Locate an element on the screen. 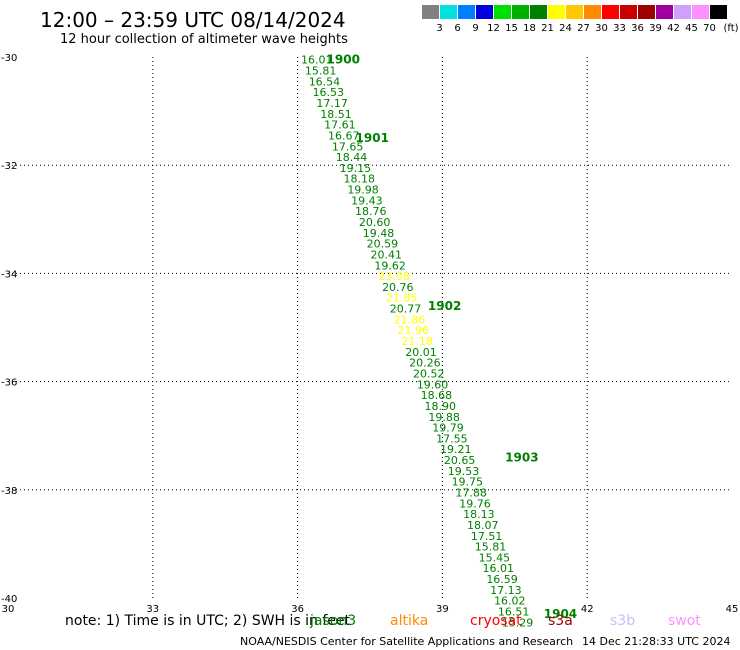 This screenshot has width=740, height=650. legend-label: 6 is located at coordinates (457, 28).